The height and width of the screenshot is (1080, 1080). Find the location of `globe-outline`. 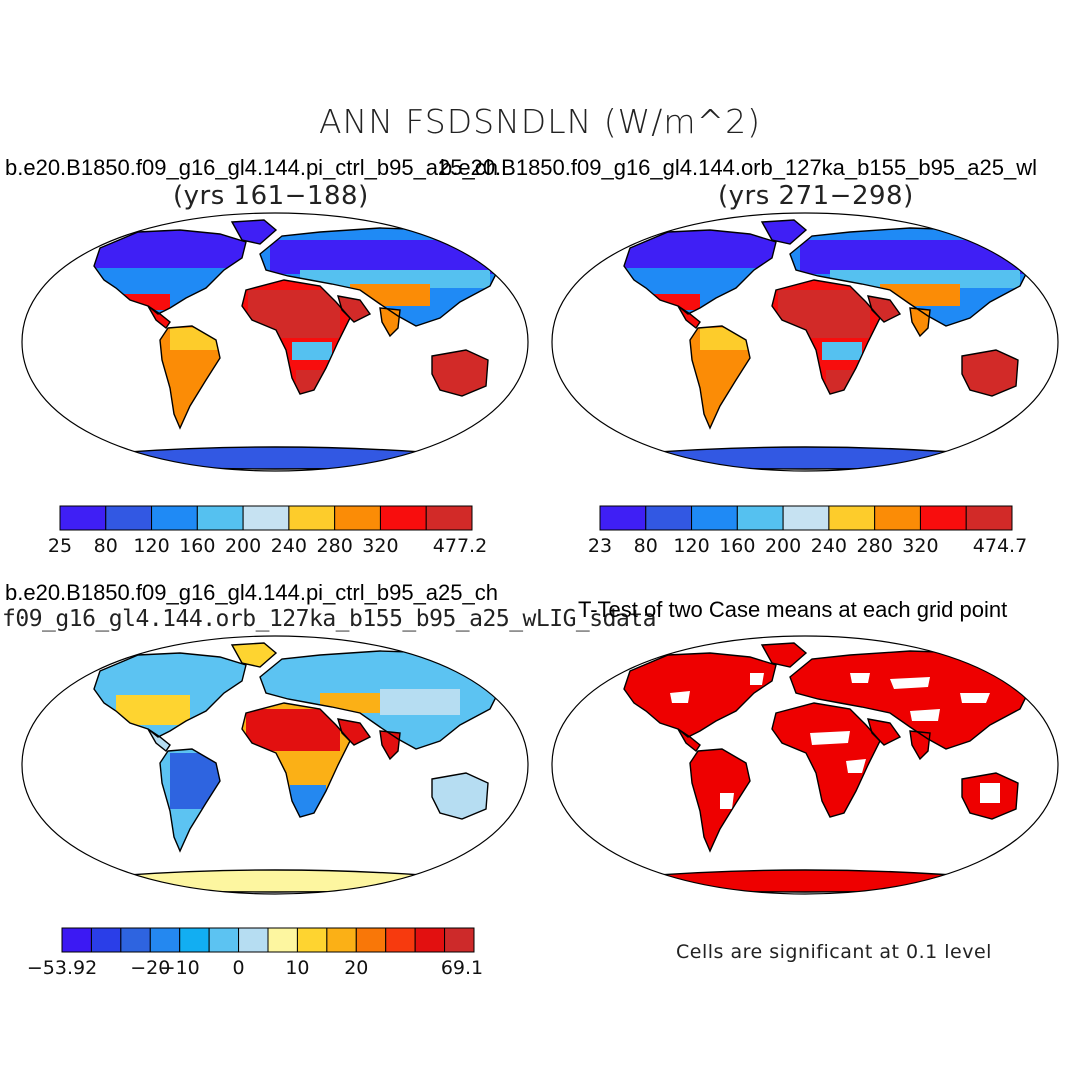

globe-outline is located at coordinates (275, 765).